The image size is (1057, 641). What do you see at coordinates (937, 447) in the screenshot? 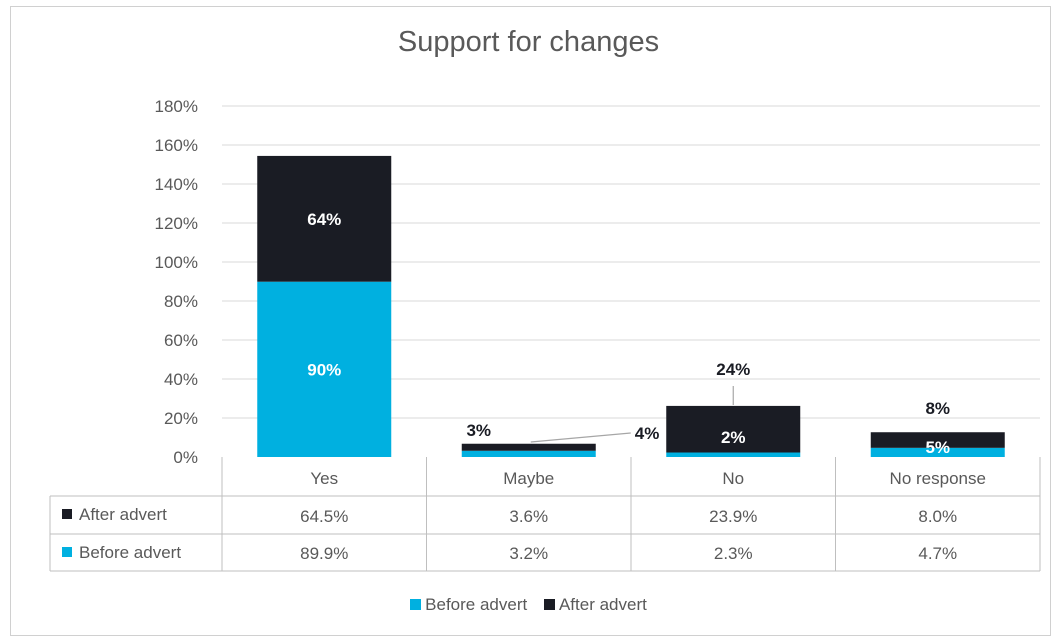
I see `data-label-before: 5%` at bounding box center [937, 447].